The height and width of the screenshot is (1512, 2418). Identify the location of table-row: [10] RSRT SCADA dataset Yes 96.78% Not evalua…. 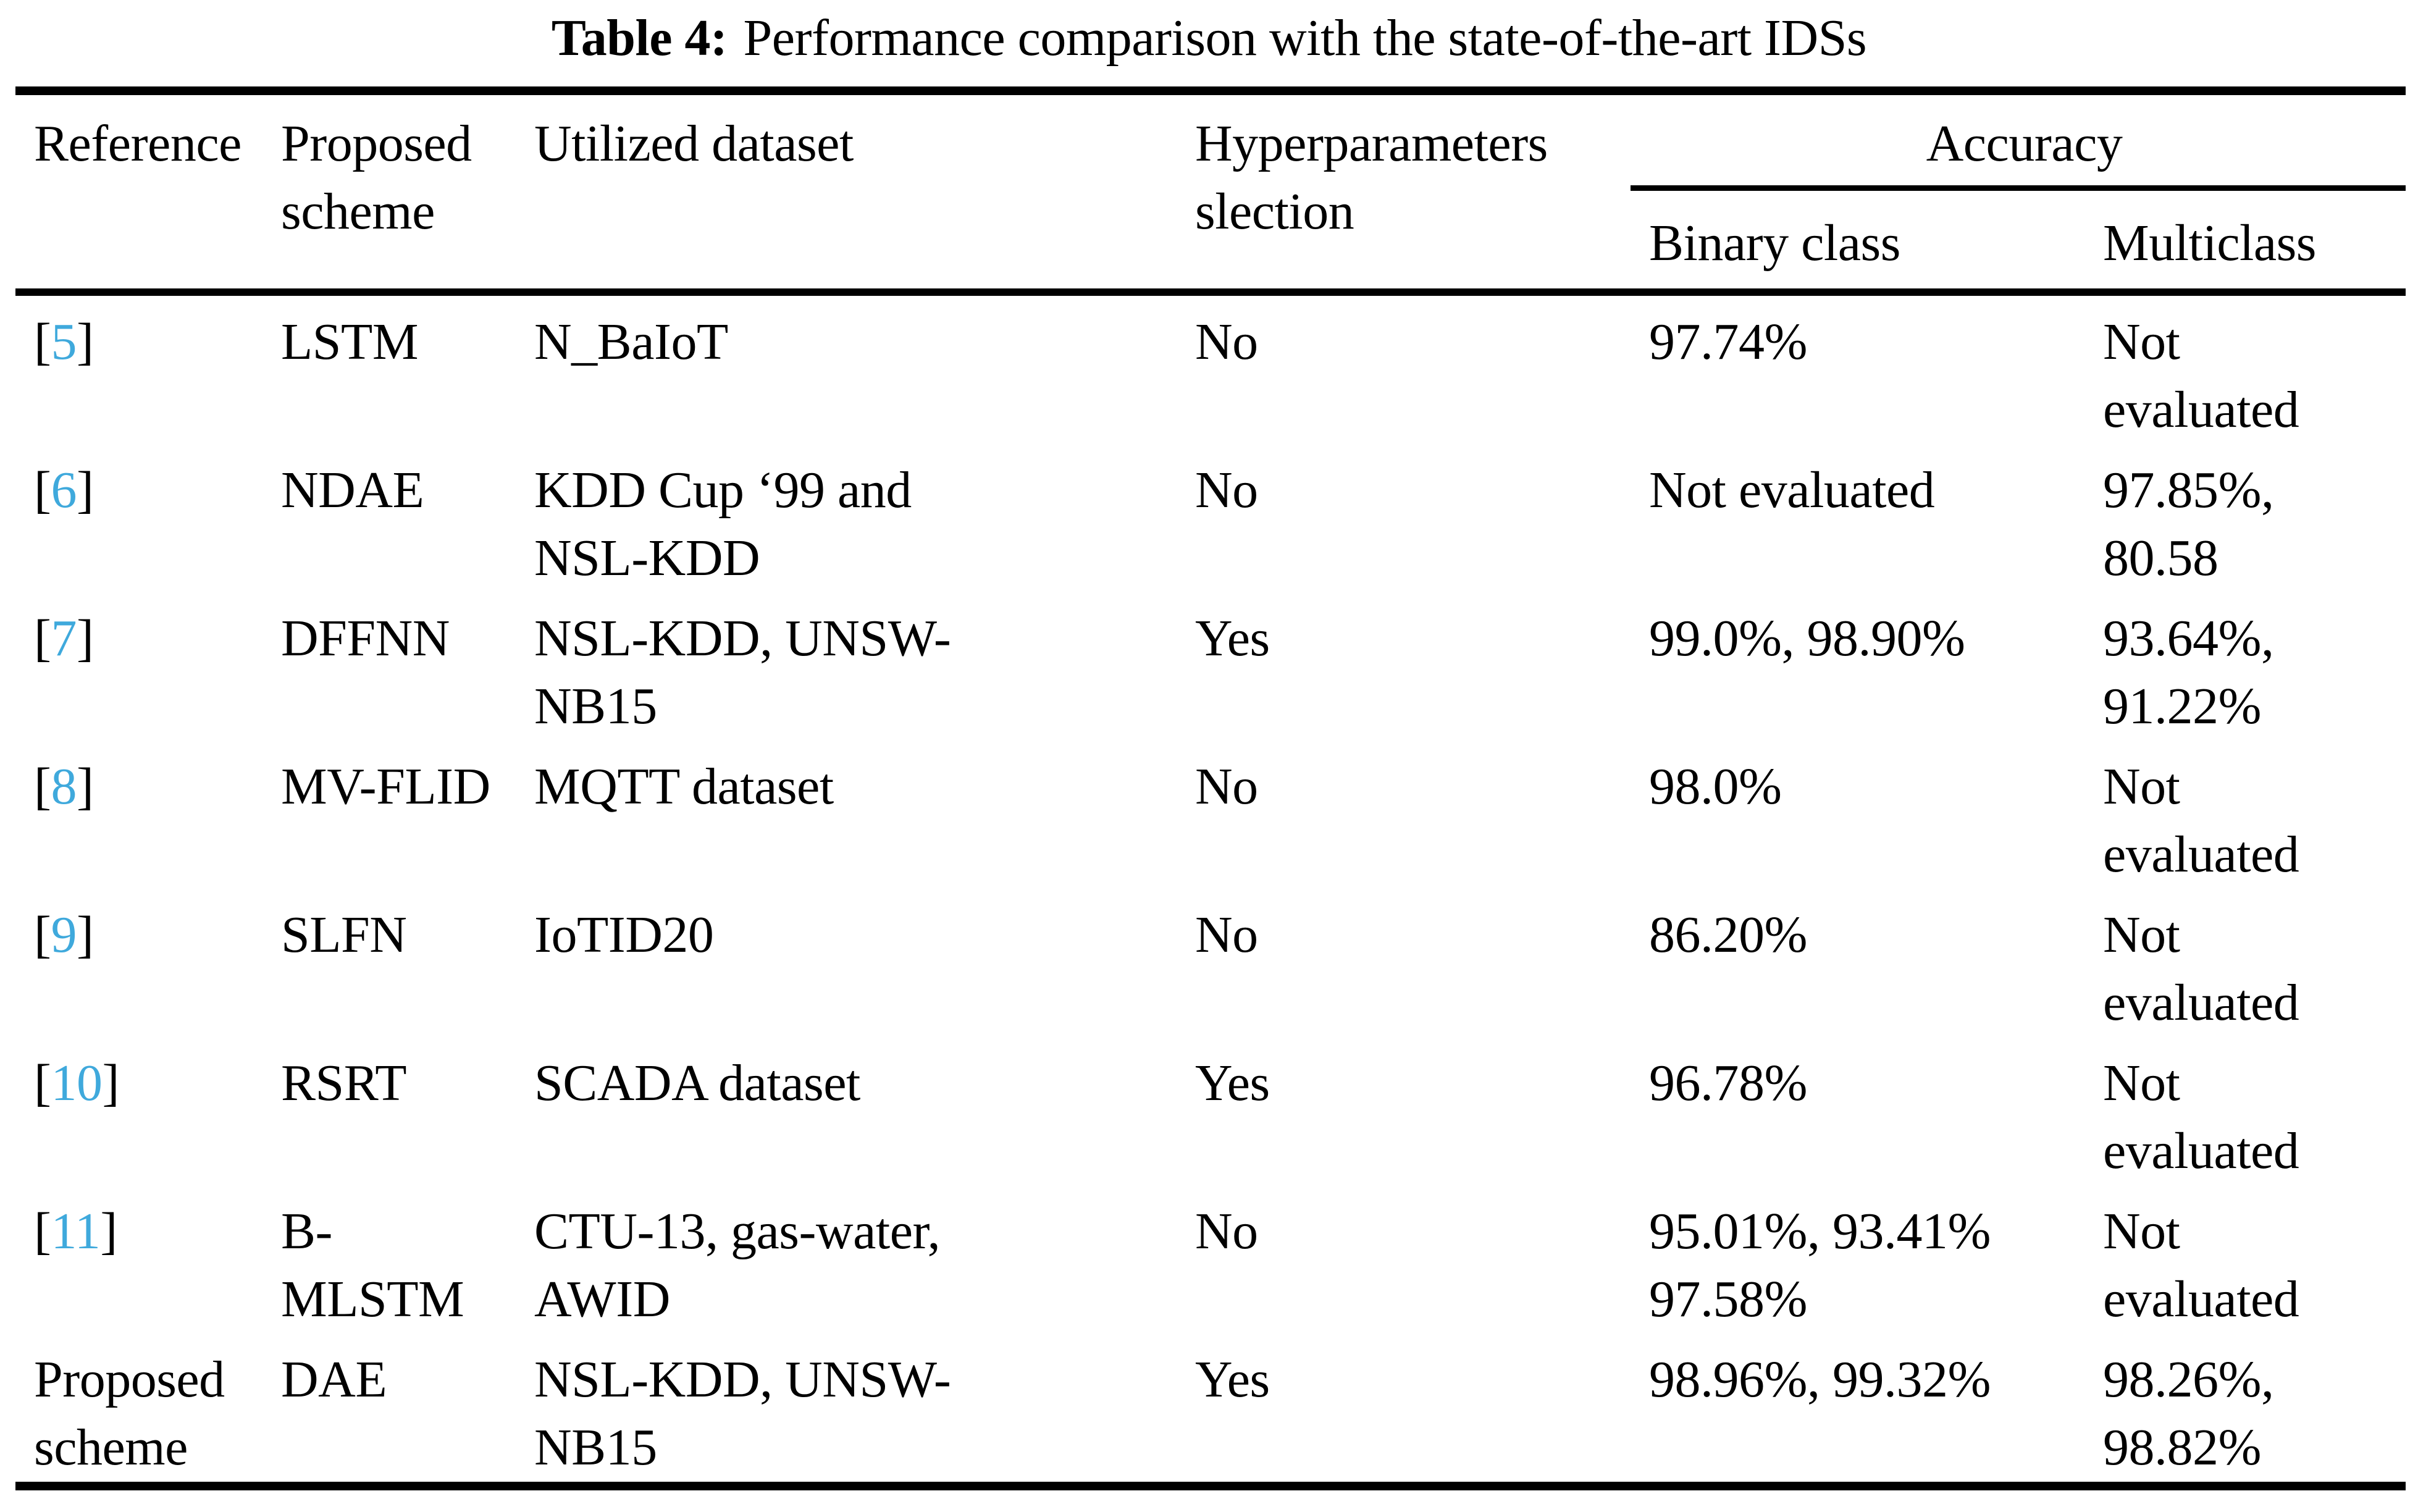
(1210, 1111).